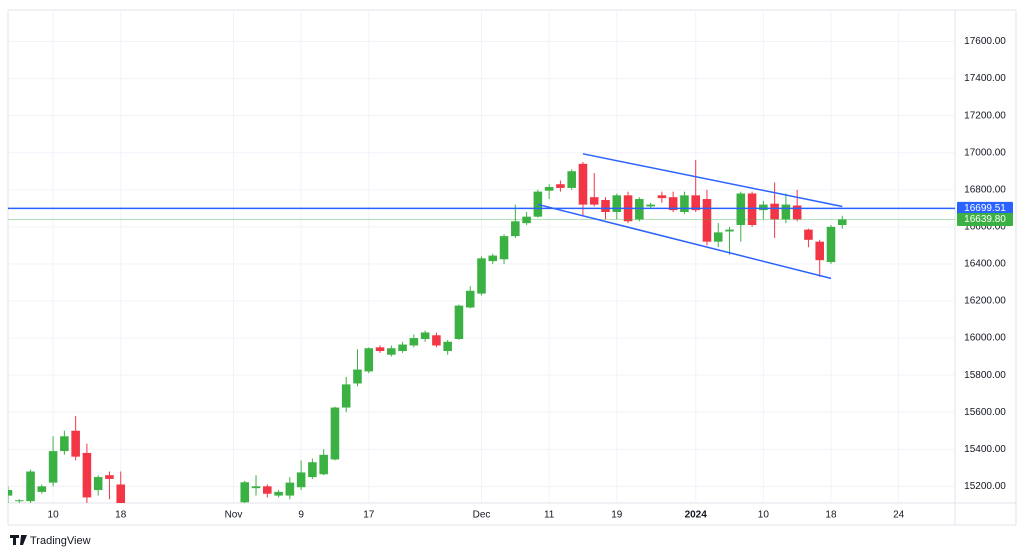 This screenshot has height=557, width=1024. I want to click on x-tick-label: 2024, so click(696, 515).